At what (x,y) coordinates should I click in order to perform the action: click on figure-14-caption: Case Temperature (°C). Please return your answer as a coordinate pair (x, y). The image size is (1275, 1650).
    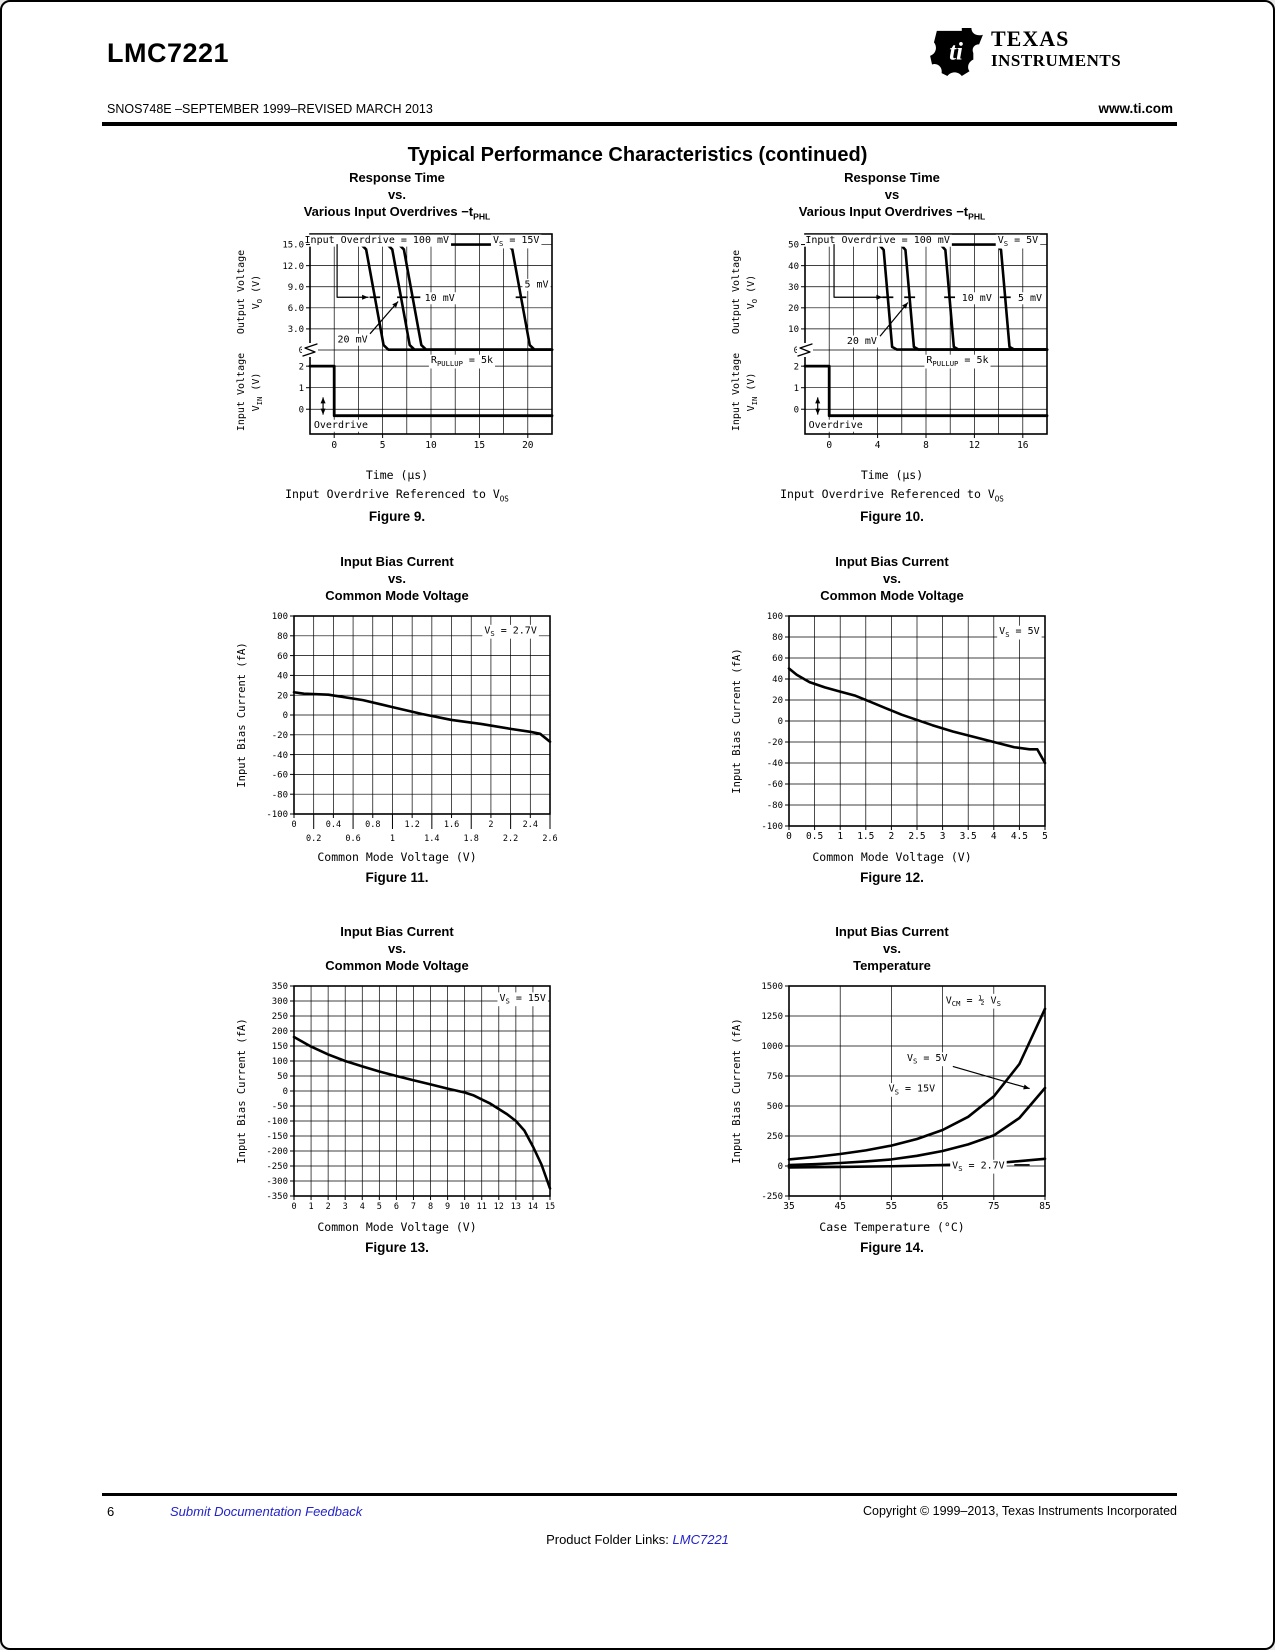
    Looking at the image, I should click on (892, 1226).